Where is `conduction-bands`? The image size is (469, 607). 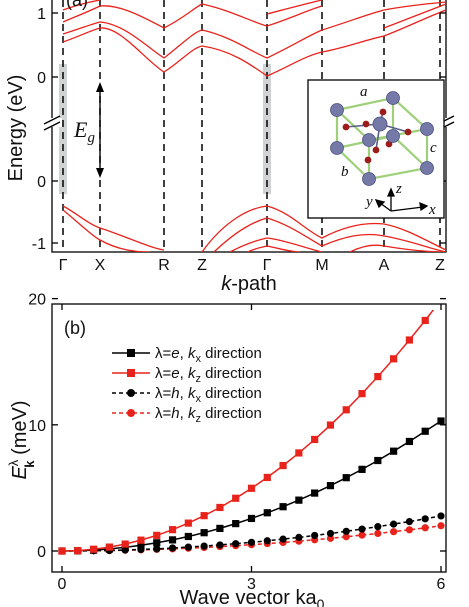 conduction-bands is located at coordinates (254, 38).